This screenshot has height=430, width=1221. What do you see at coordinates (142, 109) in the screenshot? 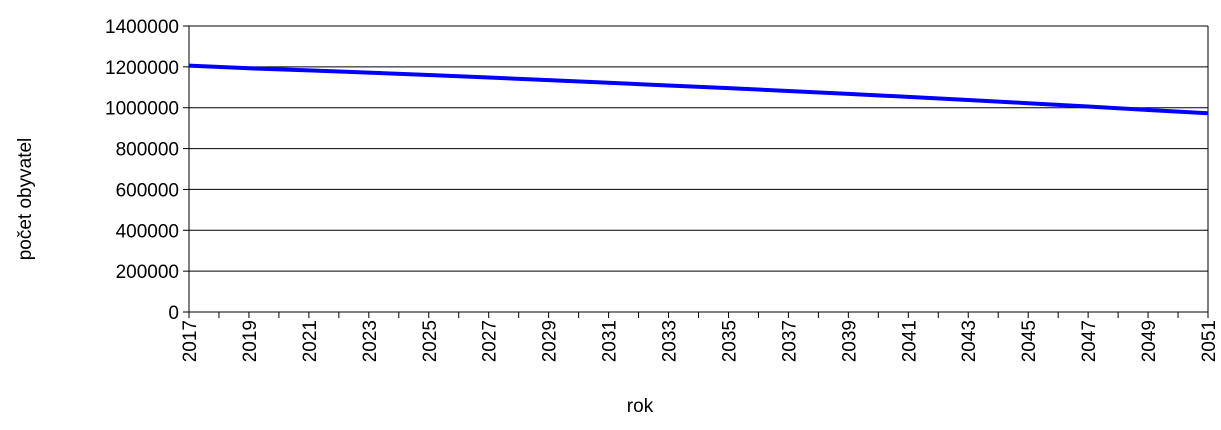
I see `y-tick-label: 1000000` at bounding box center [142, 109].